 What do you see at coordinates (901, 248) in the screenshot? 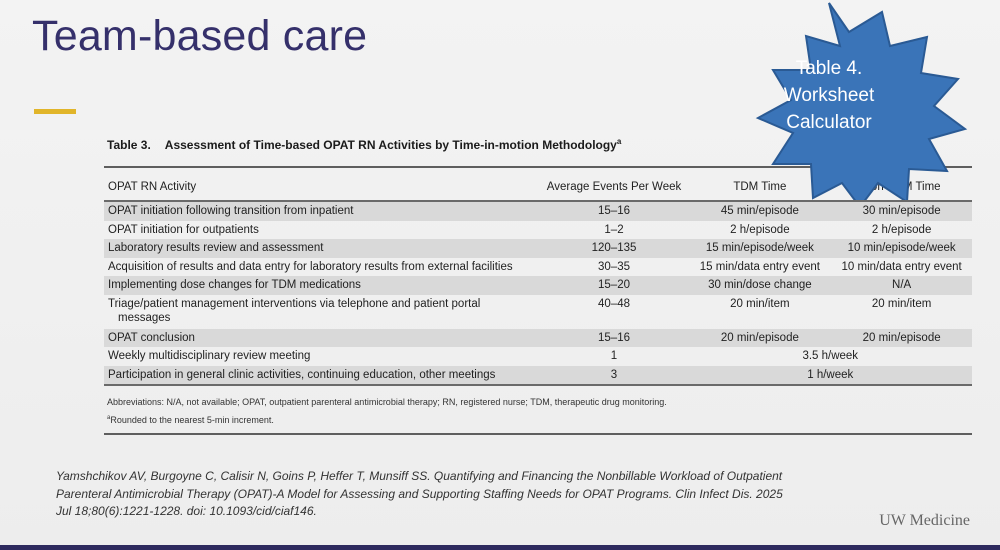
I see `cell-non-tdm-time: 10 min/episode/week` at bounding box center [901, 248].